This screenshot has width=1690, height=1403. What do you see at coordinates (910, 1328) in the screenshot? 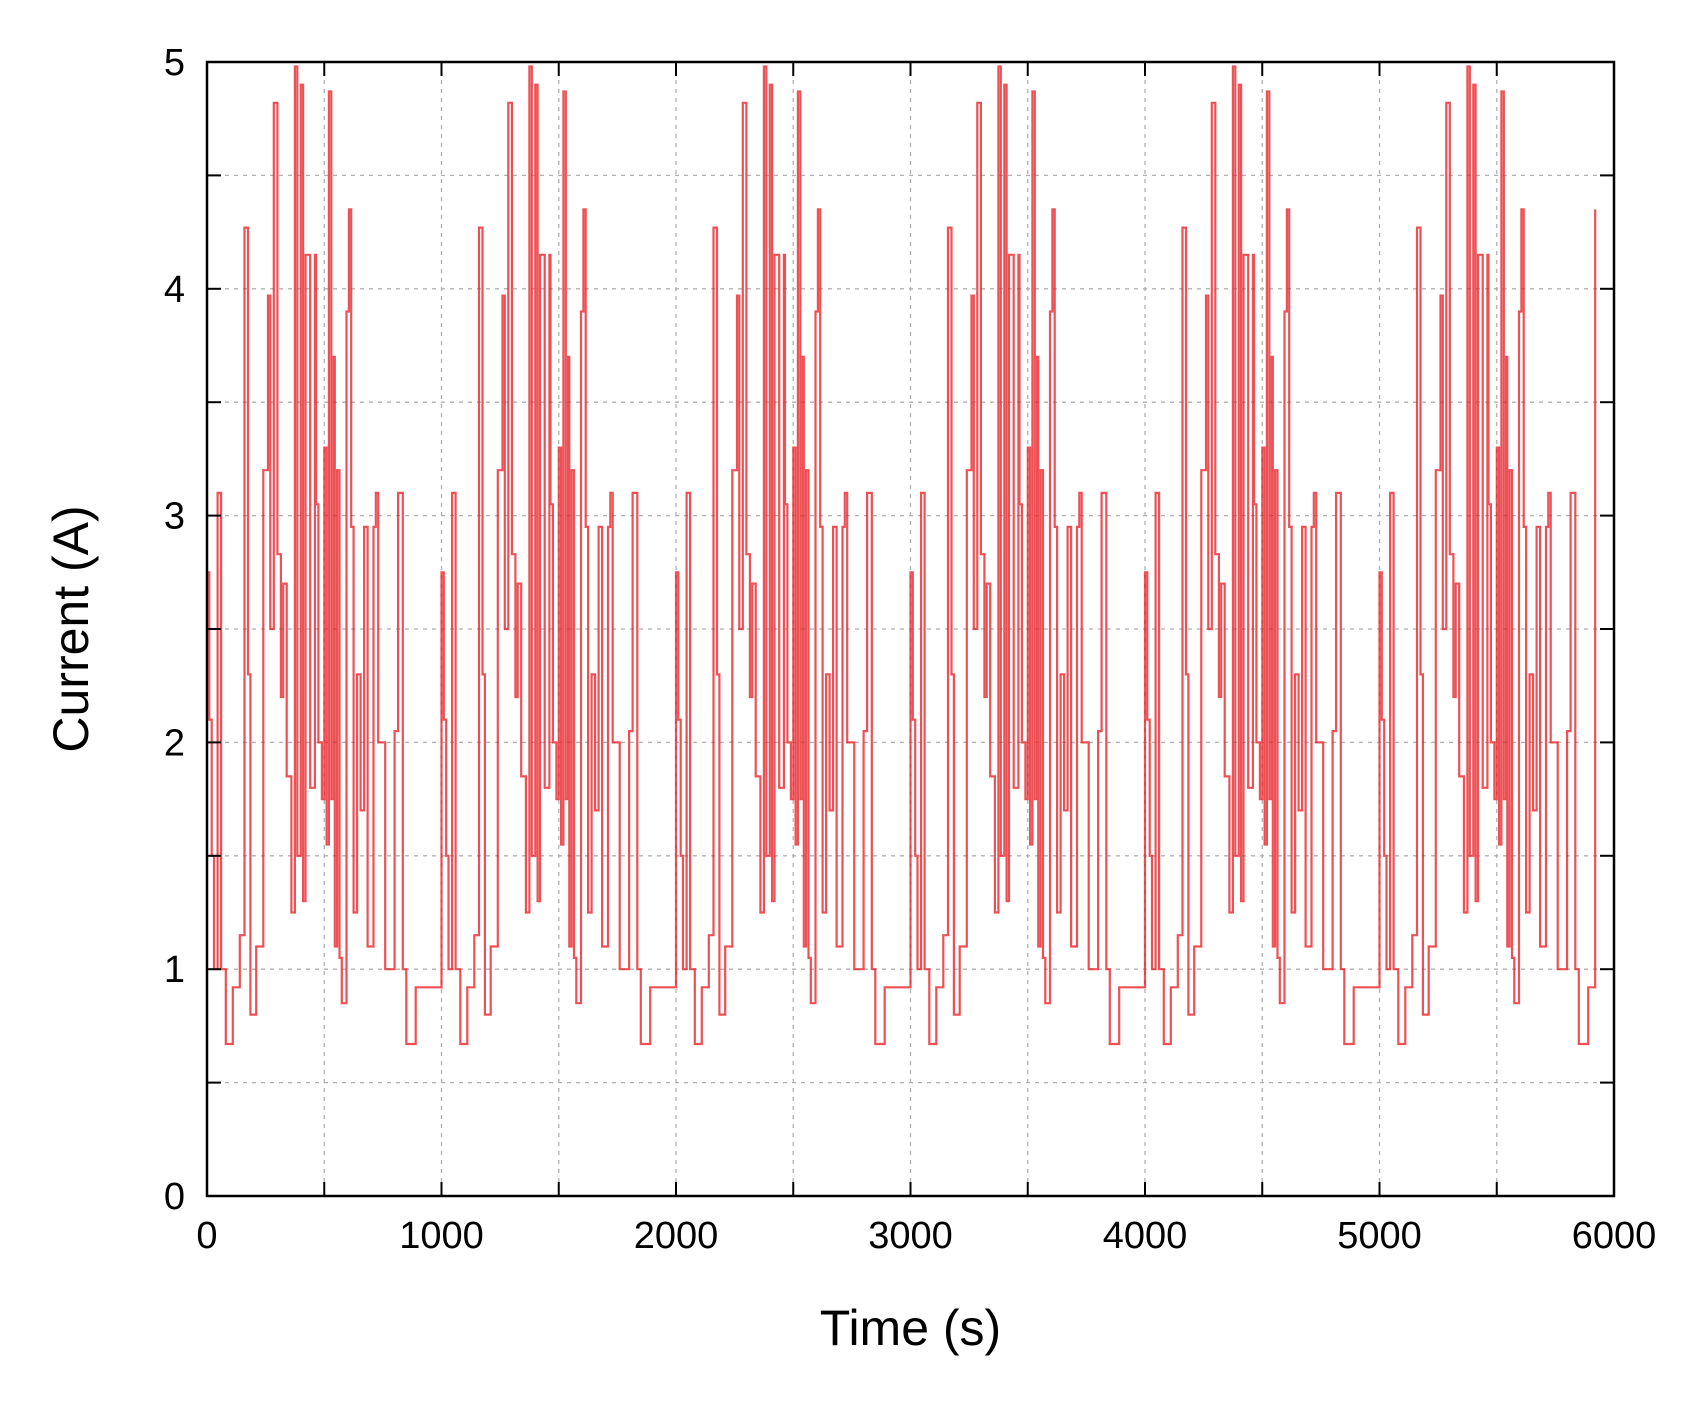
I see `x-axis-label: Time (s)` at bounding box center [910, 1328].